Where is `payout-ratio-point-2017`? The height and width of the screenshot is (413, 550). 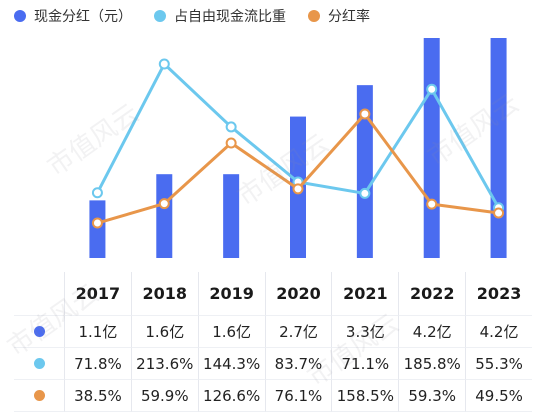
payout-ratio-point-2017 is located at coordinates (97, 223).